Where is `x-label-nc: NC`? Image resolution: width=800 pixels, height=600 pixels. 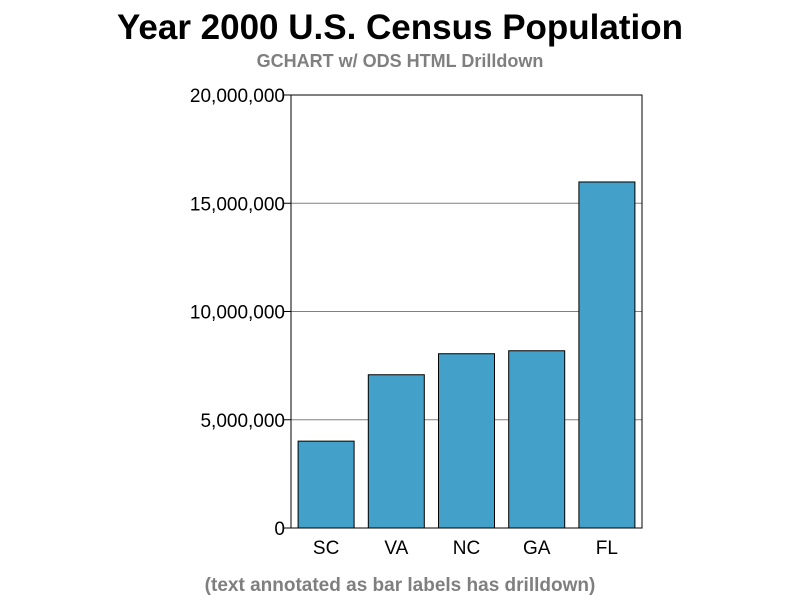 x-label-nc: NC is located at coordinates (466, 548).